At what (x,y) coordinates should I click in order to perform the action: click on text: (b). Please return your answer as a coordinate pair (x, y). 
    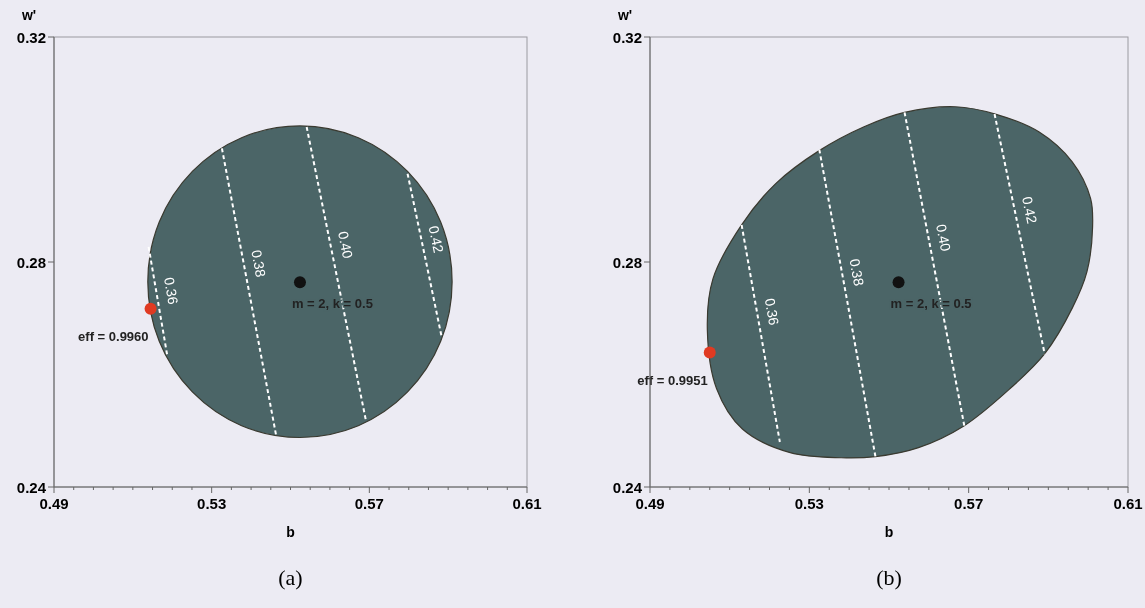
    Looking at the image, I should click on (889, 577).